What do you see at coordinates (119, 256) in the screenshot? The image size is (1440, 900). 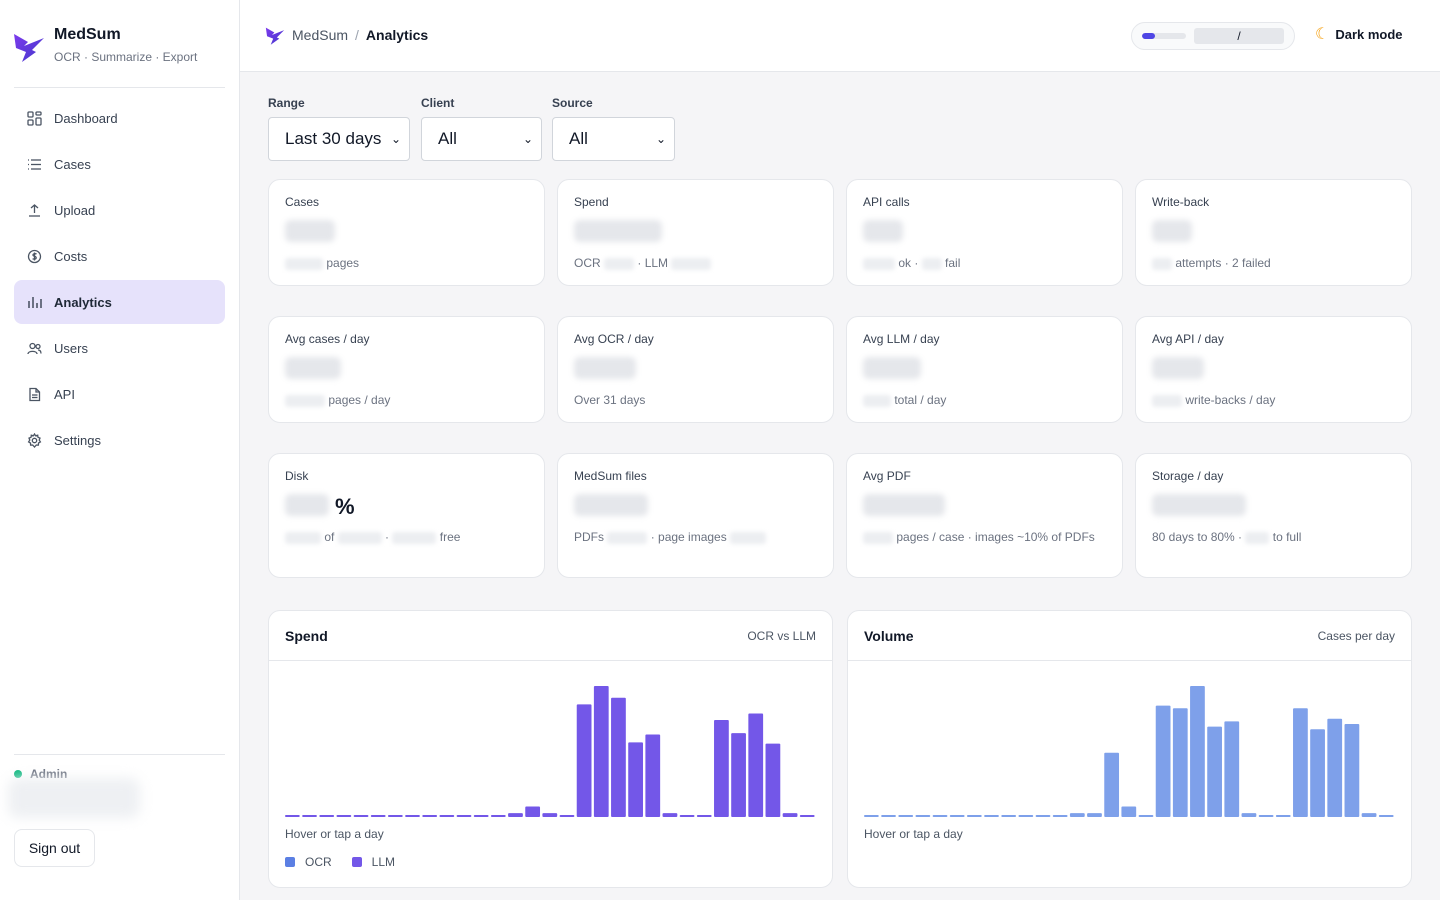 I see `sidebar-item-costs: Costs` at bounding box center [119, 256].